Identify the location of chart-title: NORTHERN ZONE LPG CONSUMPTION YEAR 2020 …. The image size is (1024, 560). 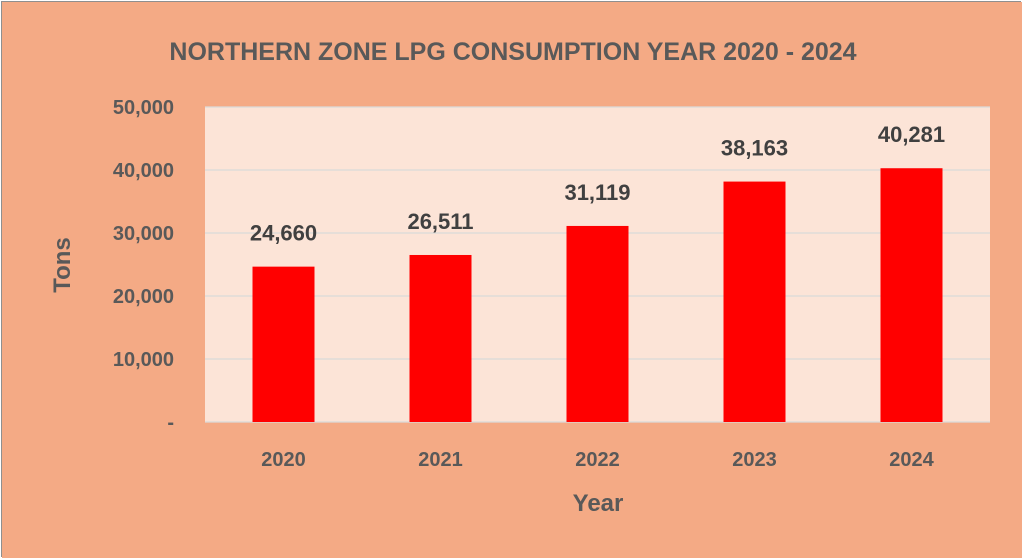
(512, 52).